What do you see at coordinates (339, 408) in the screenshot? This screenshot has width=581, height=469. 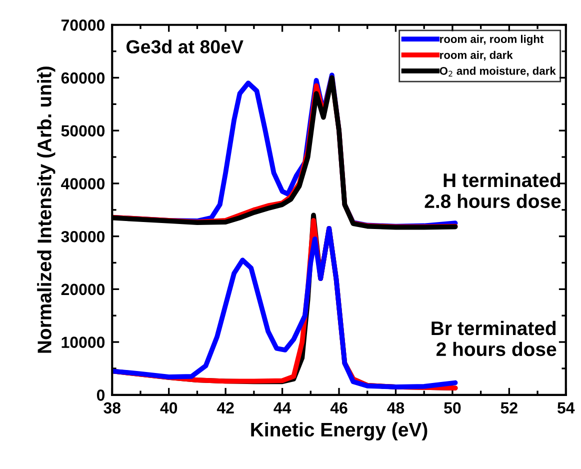 I see `x-tick-label: 46` at bounding box center [339, 408].